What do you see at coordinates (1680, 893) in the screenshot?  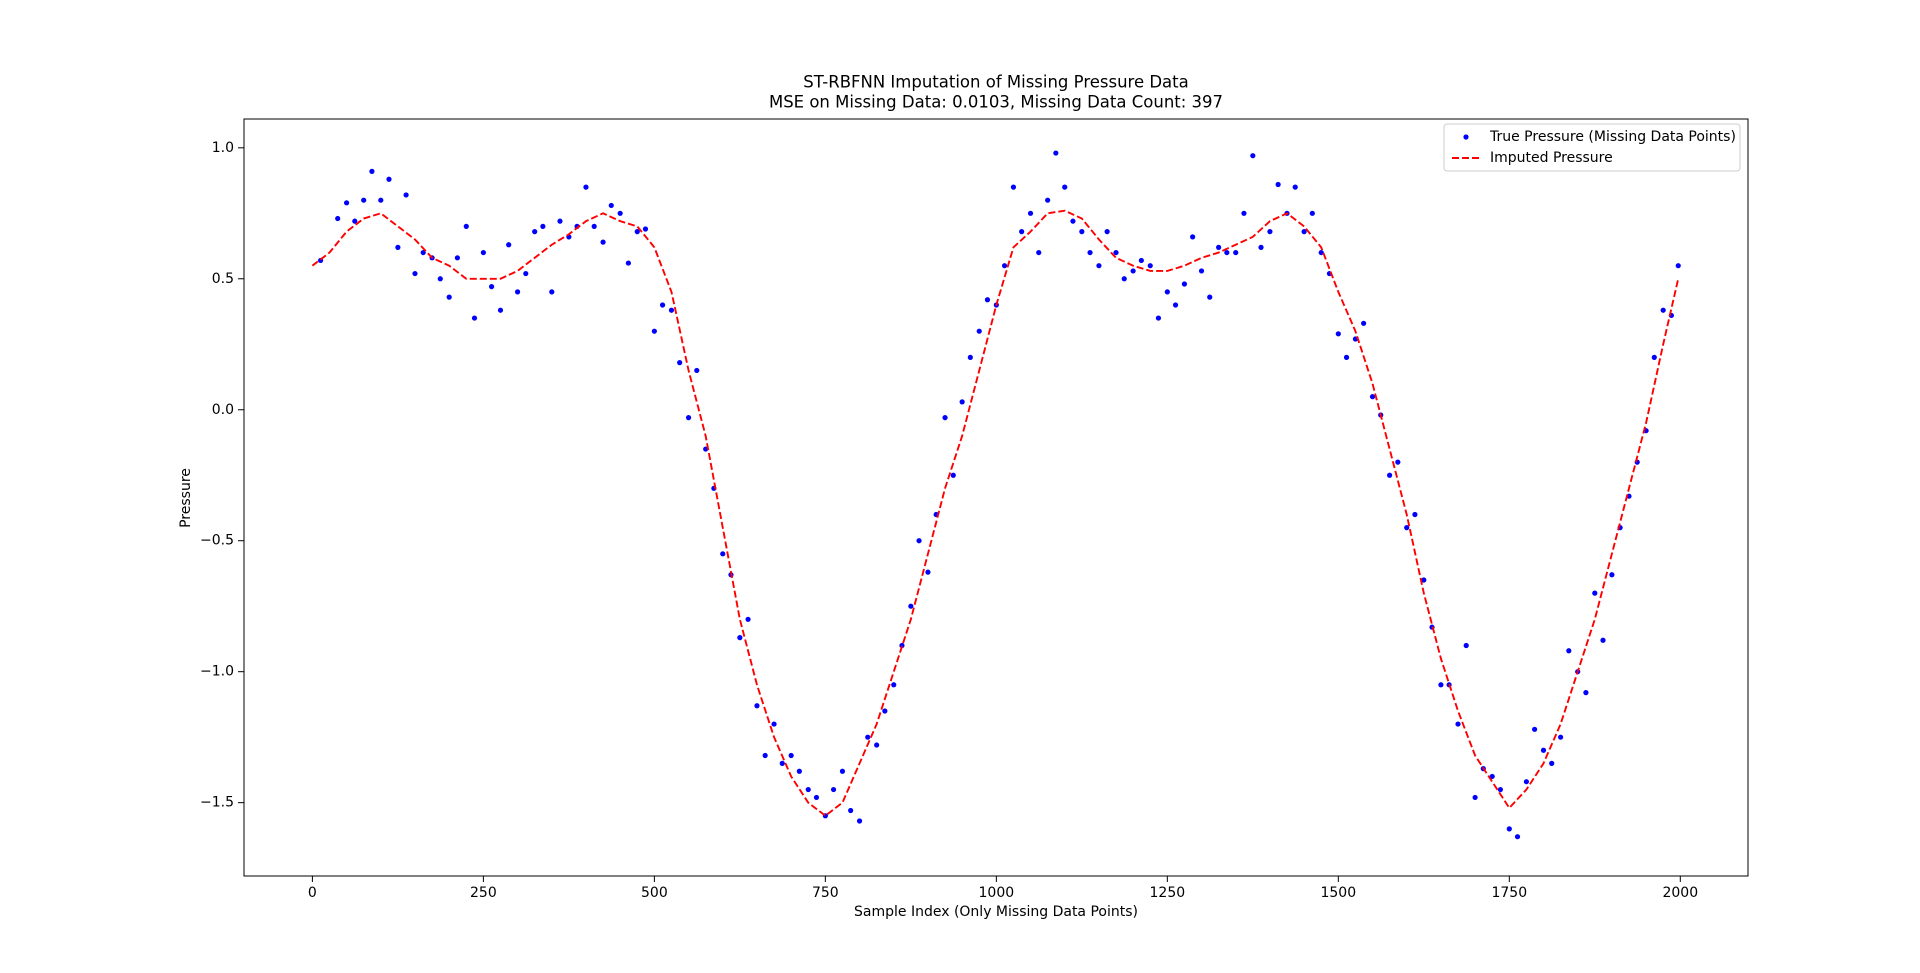 I see `x-tick-label: 2000` at bounding box center [1680, 893].